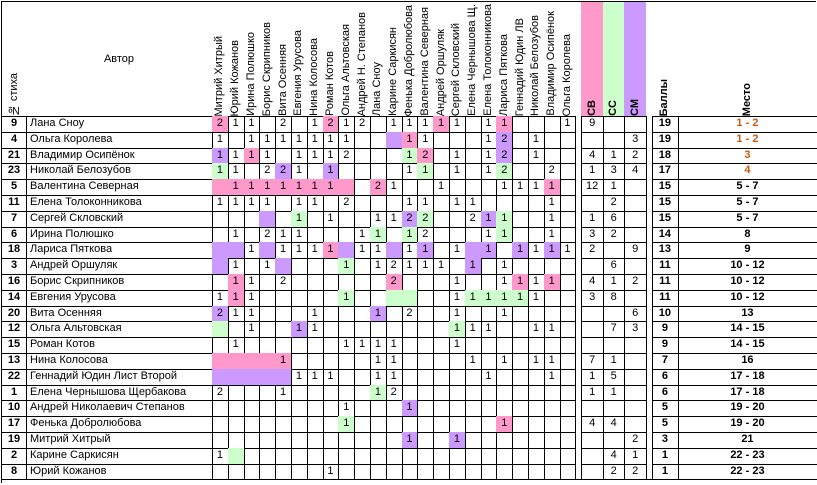  I want to click on sum-ss: 8, so click(614, 298).